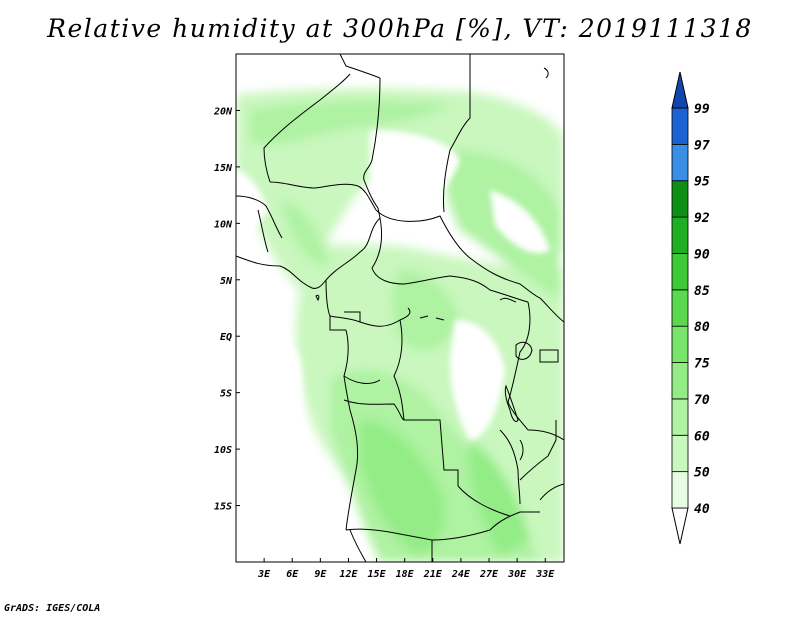 This screenshot has width=800, height=618. I want to click on x-axis: 3E 6E 9E 12E 15E 18E 21E 24E 27E 30E 33E, so click(406, 569).